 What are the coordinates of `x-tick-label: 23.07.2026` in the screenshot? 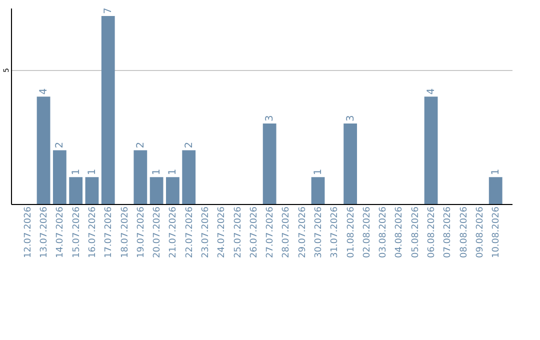 It's located at (205, 232).